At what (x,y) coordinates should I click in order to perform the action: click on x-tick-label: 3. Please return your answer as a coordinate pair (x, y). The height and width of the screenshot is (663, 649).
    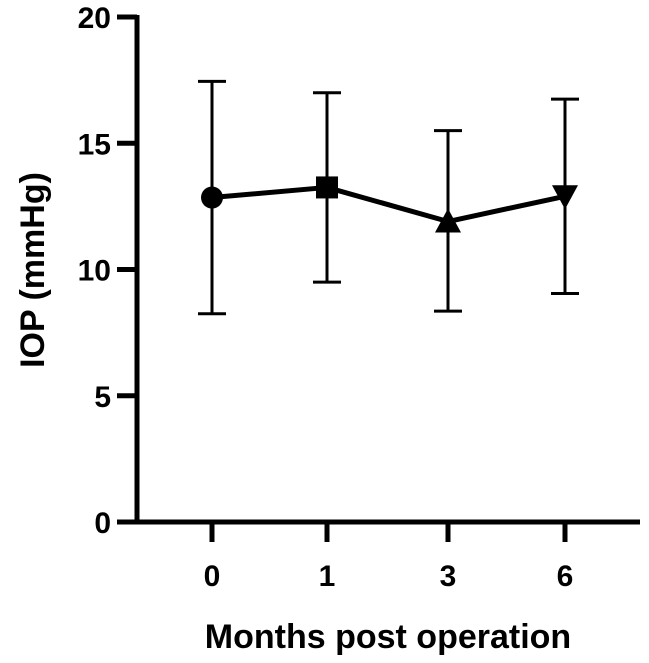
    Looking at the image, I should click on (448, 576).